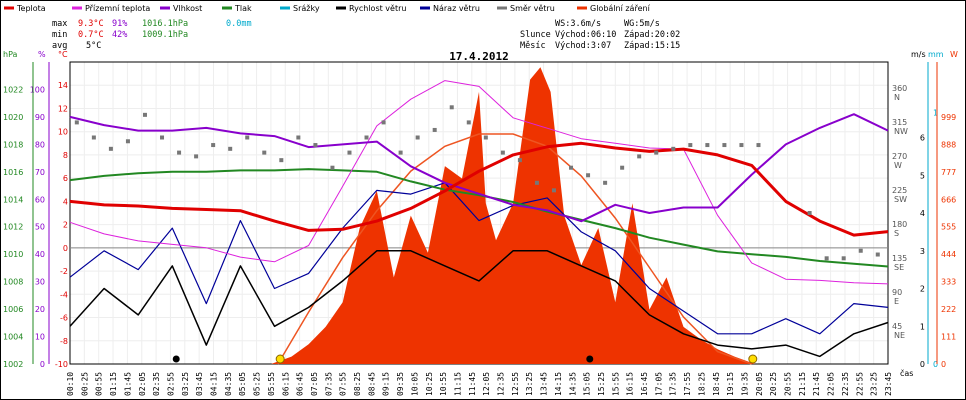 The height and width of the screenshot is (400, 966). What do you see at coordinates (91, 24) in the screenshot?
I see `stat-max-temp: 9.3°C` at bounding box center [91, 24].